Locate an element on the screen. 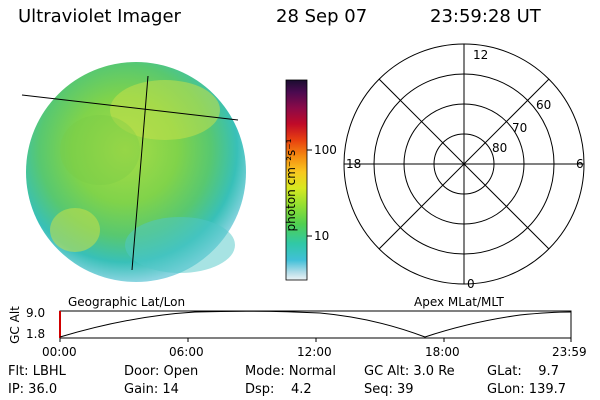  colorbar is located at coordinates (298, 180).